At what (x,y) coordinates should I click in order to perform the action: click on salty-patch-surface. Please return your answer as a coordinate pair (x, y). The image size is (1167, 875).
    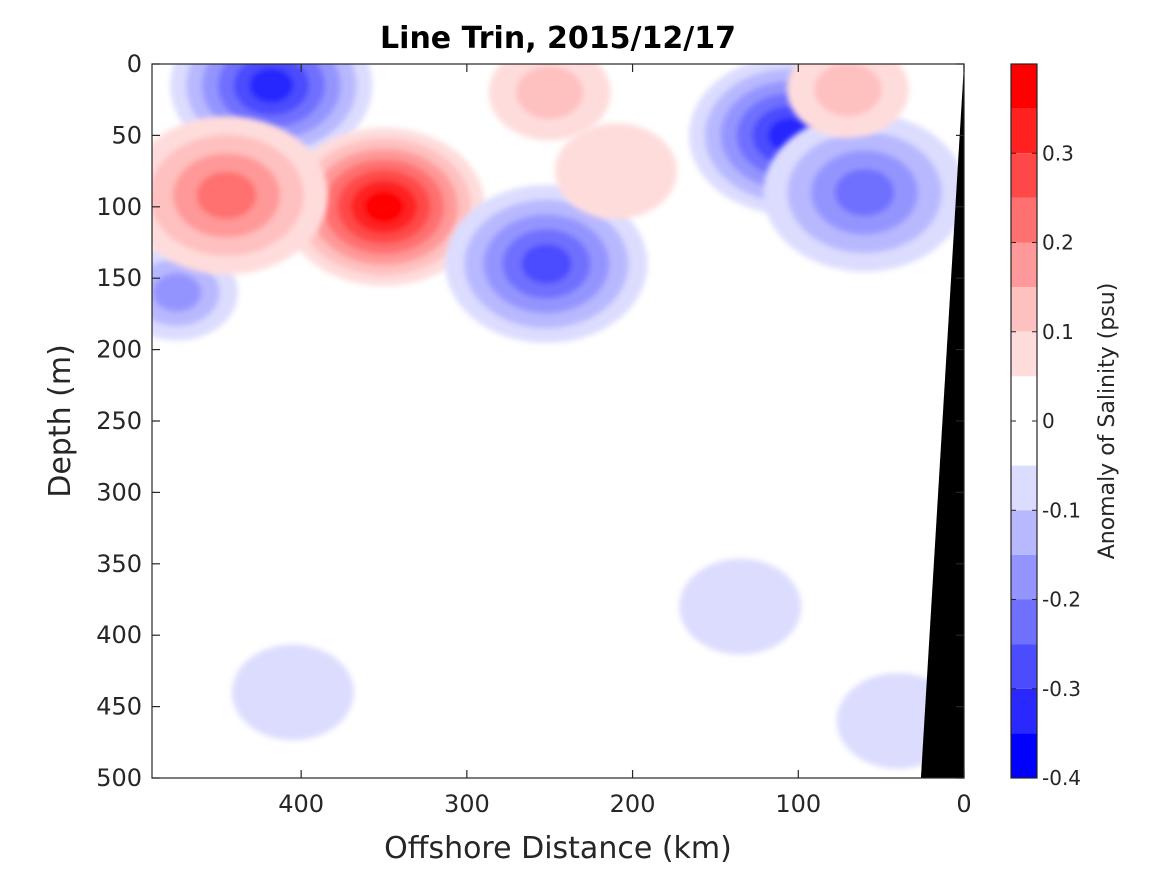
    Looking at the image, I should click on (549, 102).